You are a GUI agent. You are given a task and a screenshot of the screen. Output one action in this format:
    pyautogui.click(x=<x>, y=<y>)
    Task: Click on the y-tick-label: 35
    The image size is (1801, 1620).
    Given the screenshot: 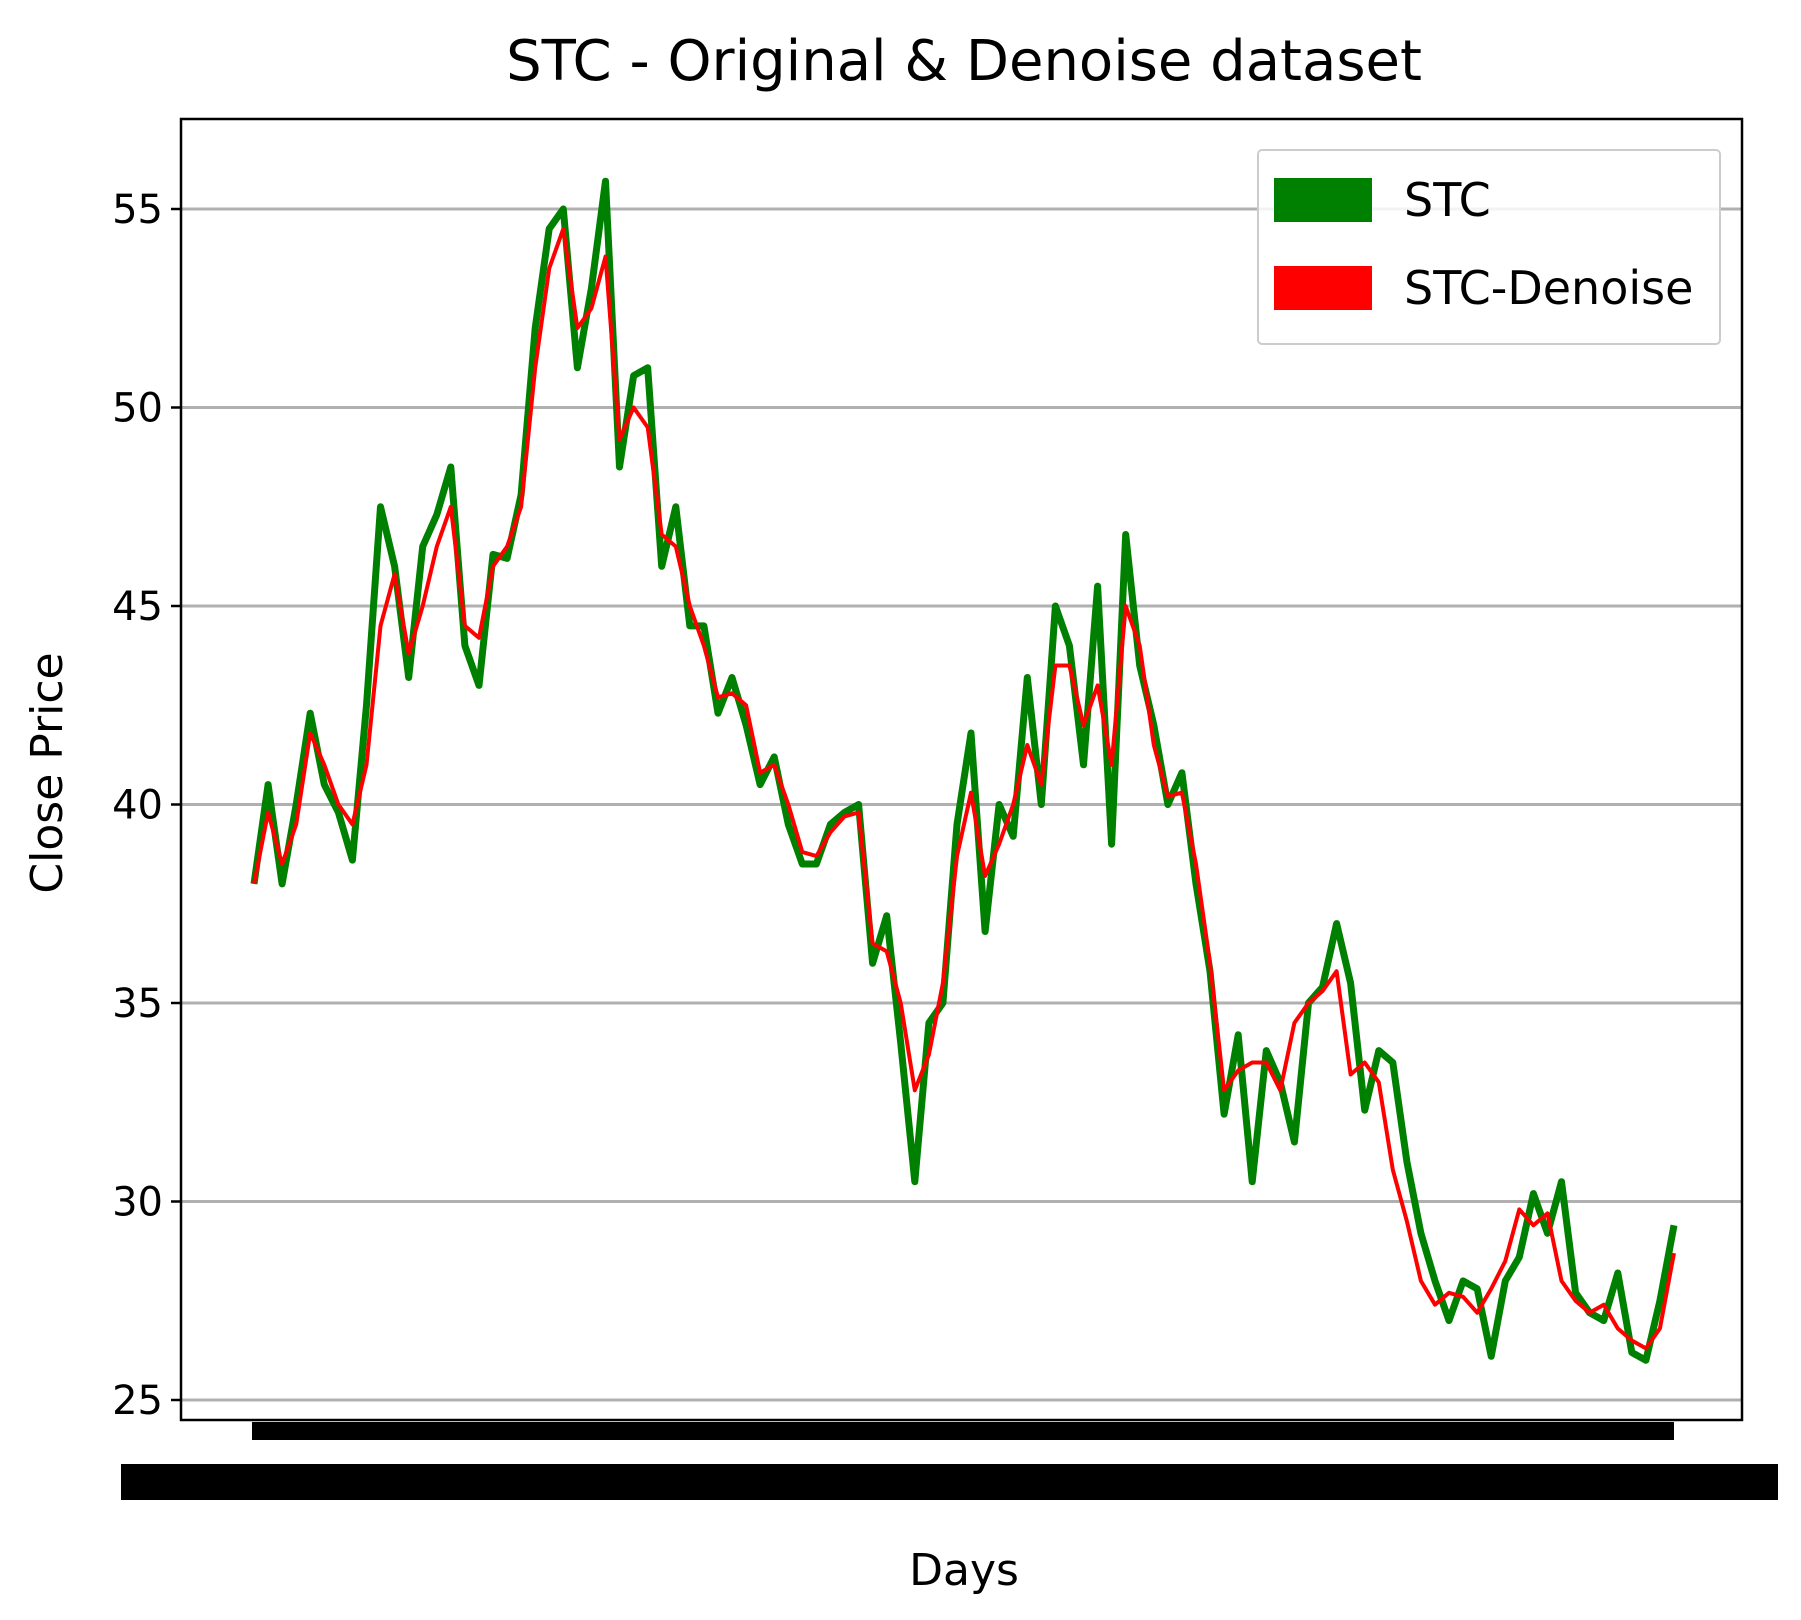 What is the action you would take?
    pyautogui.click(x=137, y=1004)
    